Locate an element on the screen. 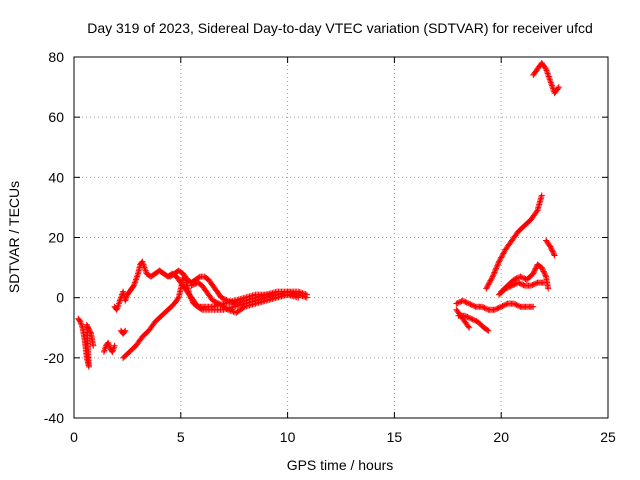 This screenshot has height=480, width=640. y-tick-label: 0 is located at coordinates (60, 298).